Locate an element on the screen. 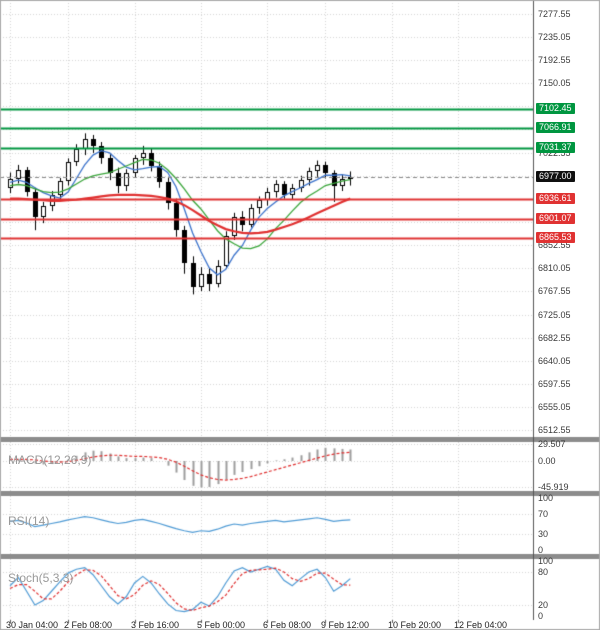 This screenshot has height=630, width=600. price-tick-label: 7192.55 is located at coordinates (554, 60).